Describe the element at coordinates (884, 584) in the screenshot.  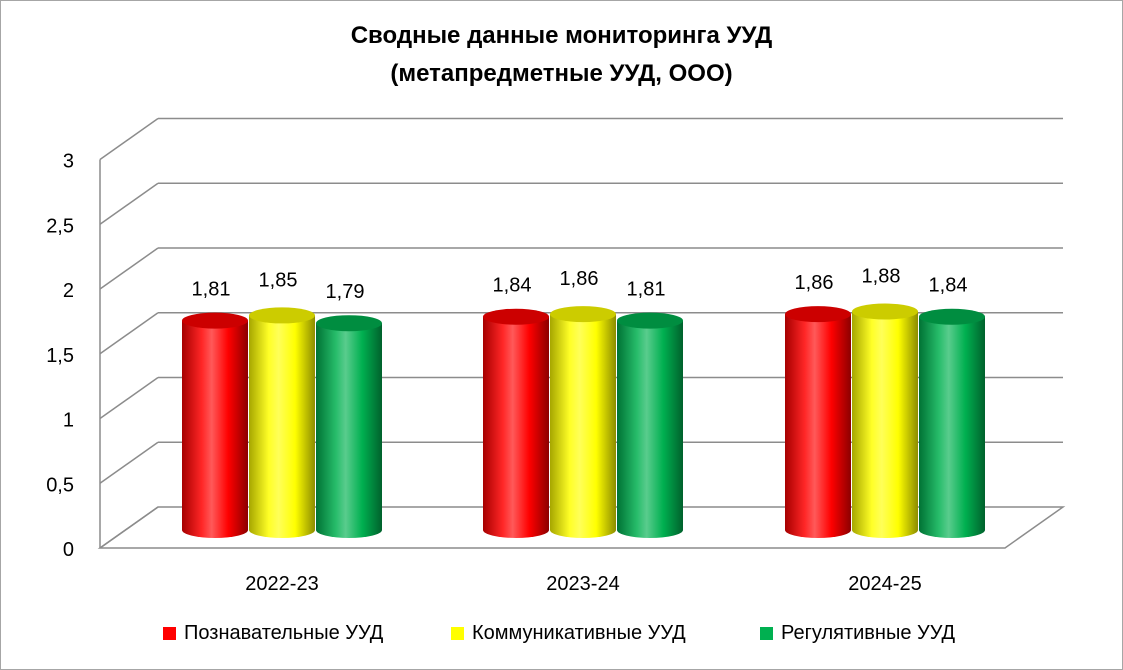
I see `x-tick-label: 2024-25` at that location.